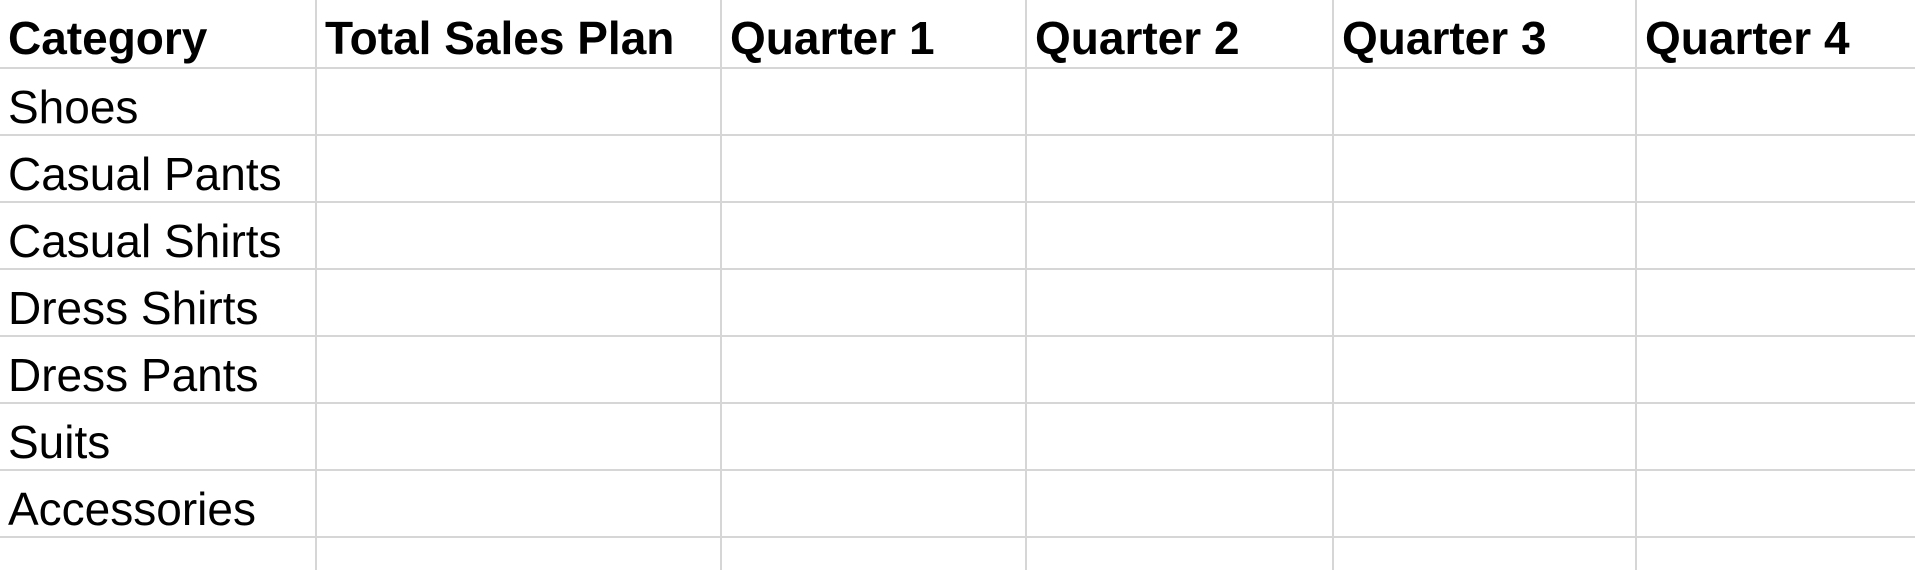 The width and height of the screenshot is (1915, 570). Describe the element at coordinates (158, 34) in the screenshot. I see `header-cell-category: Category` at that location.